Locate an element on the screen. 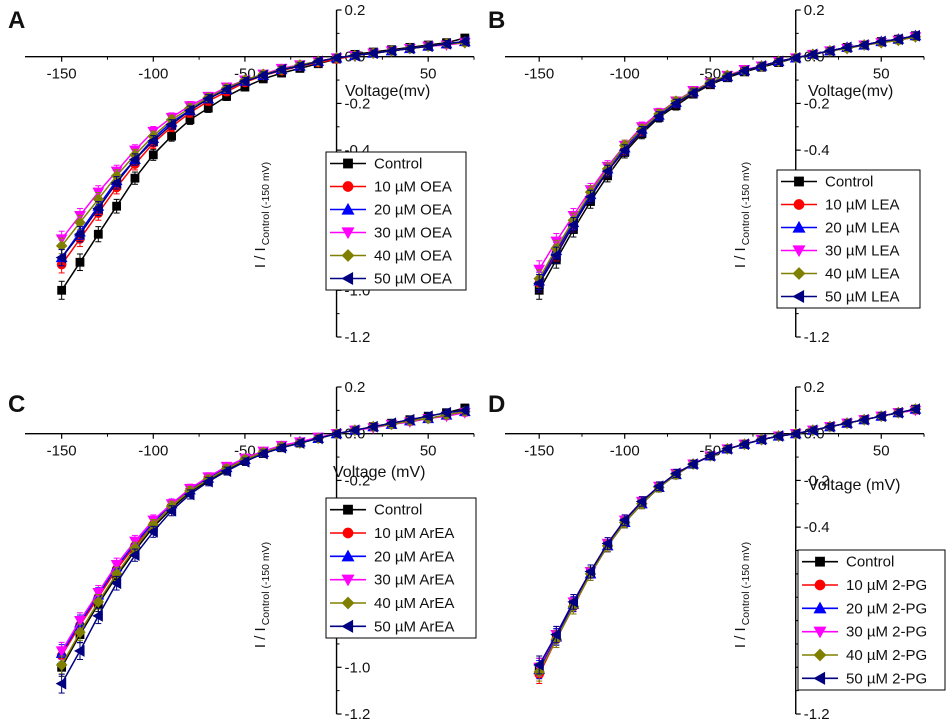 This screenshot has height=721, width=948. legend-label: 40 µM 2-PG is located at coordinates (886, 655).